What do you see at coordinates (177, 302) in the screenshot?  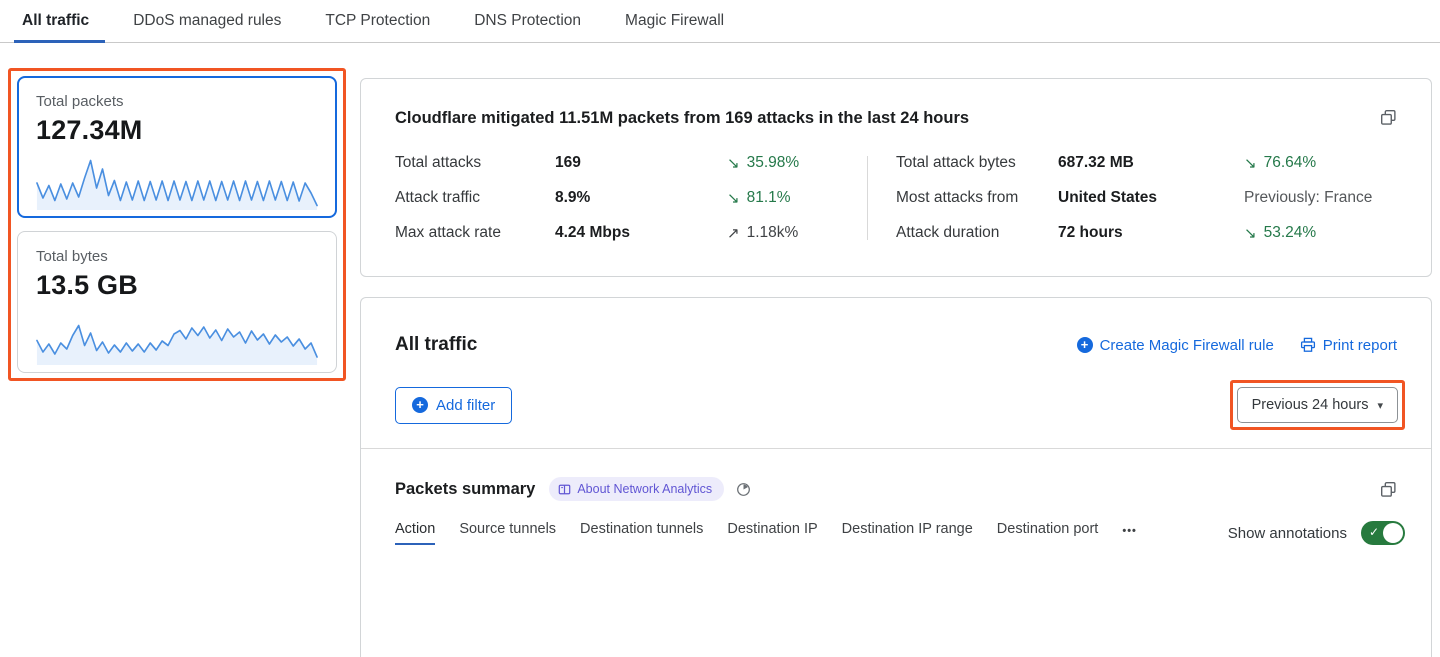 I see `metric-card-total-bytes: Total bytes 13.5 GB` at bounding box center [177, 302].